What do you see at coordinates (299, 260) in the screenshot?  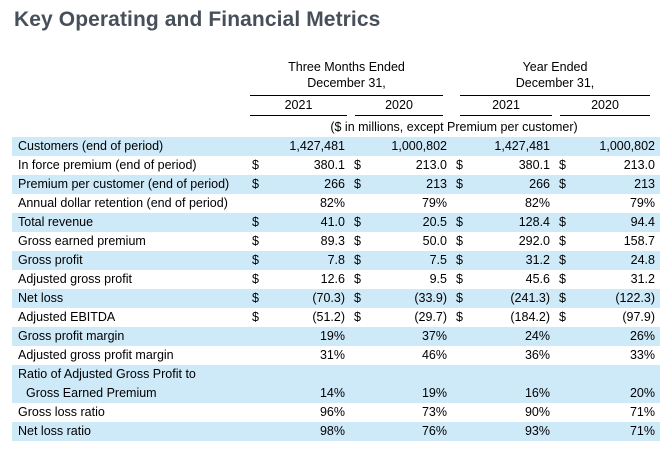 I see `data-cell: $7.8` at bounding box center [299, 260].